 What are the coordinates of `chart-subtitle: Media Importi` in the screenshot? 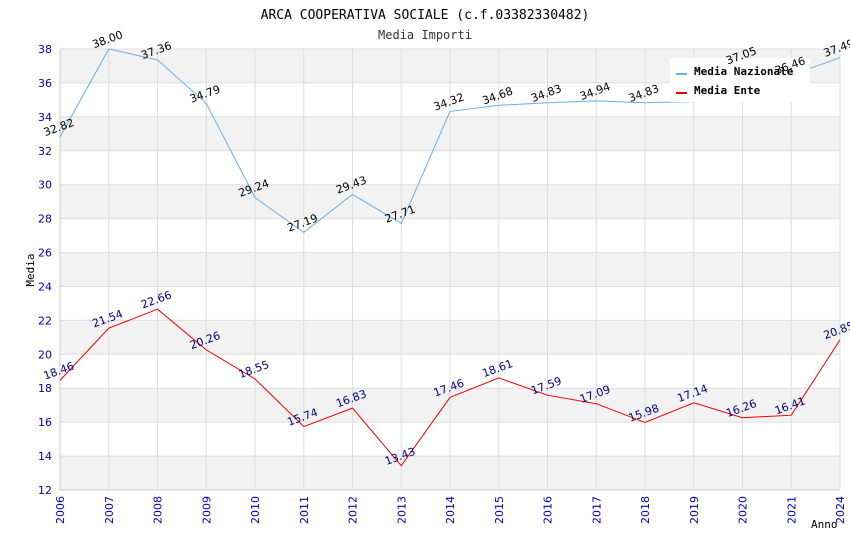 It's located at (425, 35).